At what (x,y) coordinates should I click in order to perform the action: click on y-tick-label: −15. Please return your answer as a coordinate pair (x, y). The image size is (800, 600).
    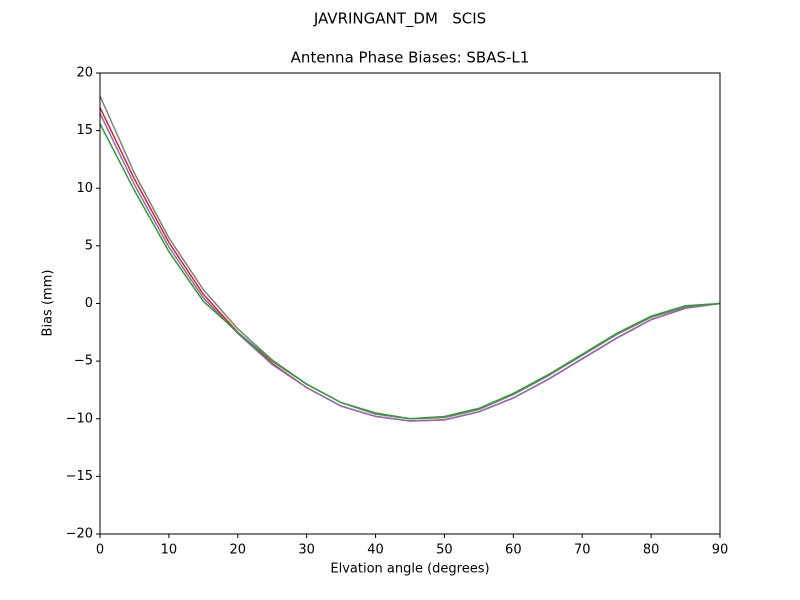
    Looking at the image, I should click on (79, 476).